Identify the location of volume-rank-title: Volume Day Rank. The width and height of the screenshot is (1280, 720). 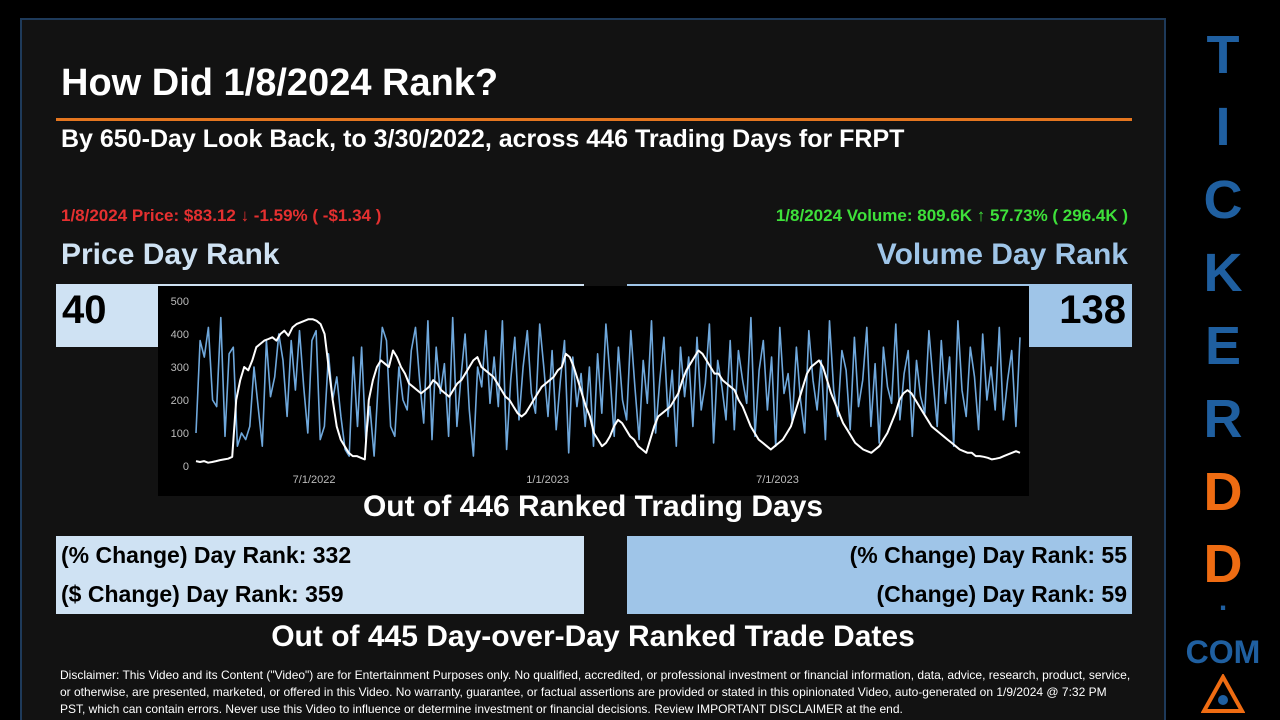
(1002, 254).